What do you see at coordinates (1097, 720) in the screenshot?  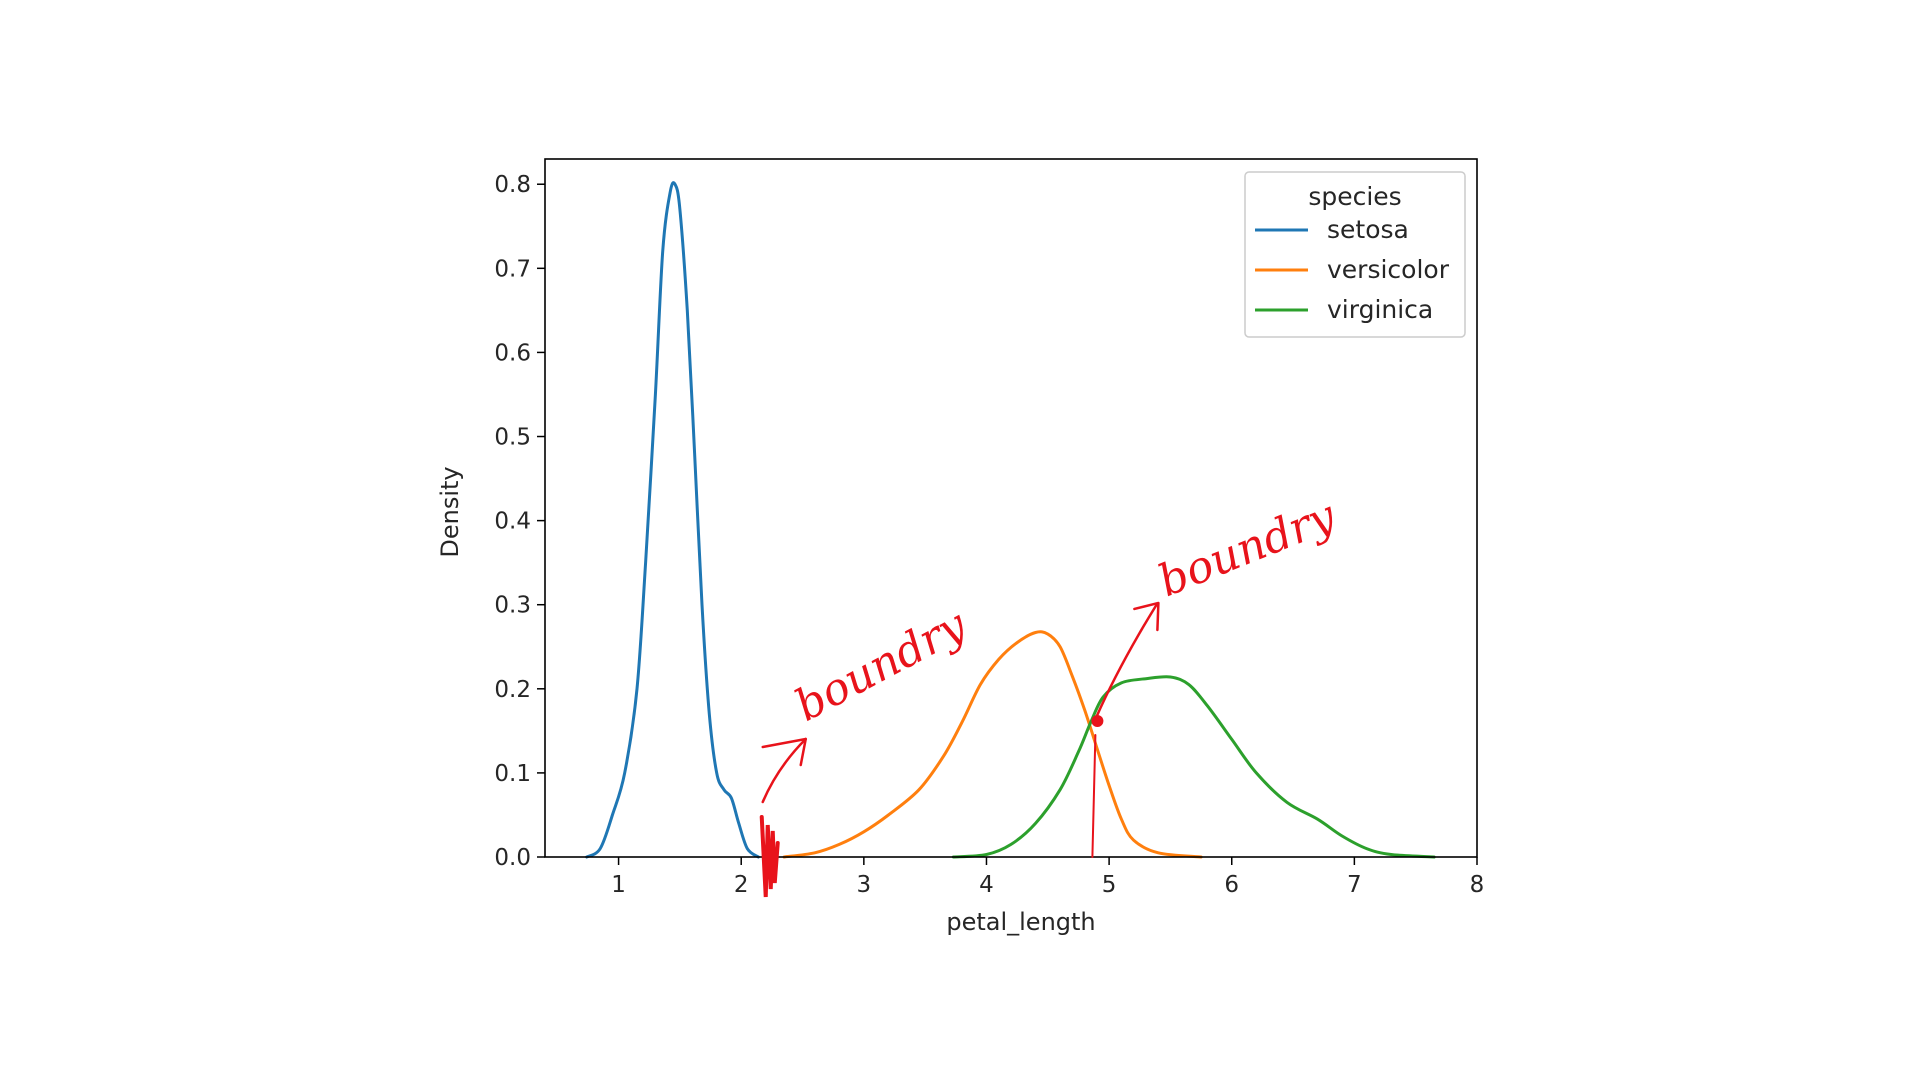 I see `annotation-dot` at bounding box center [1097, 720].